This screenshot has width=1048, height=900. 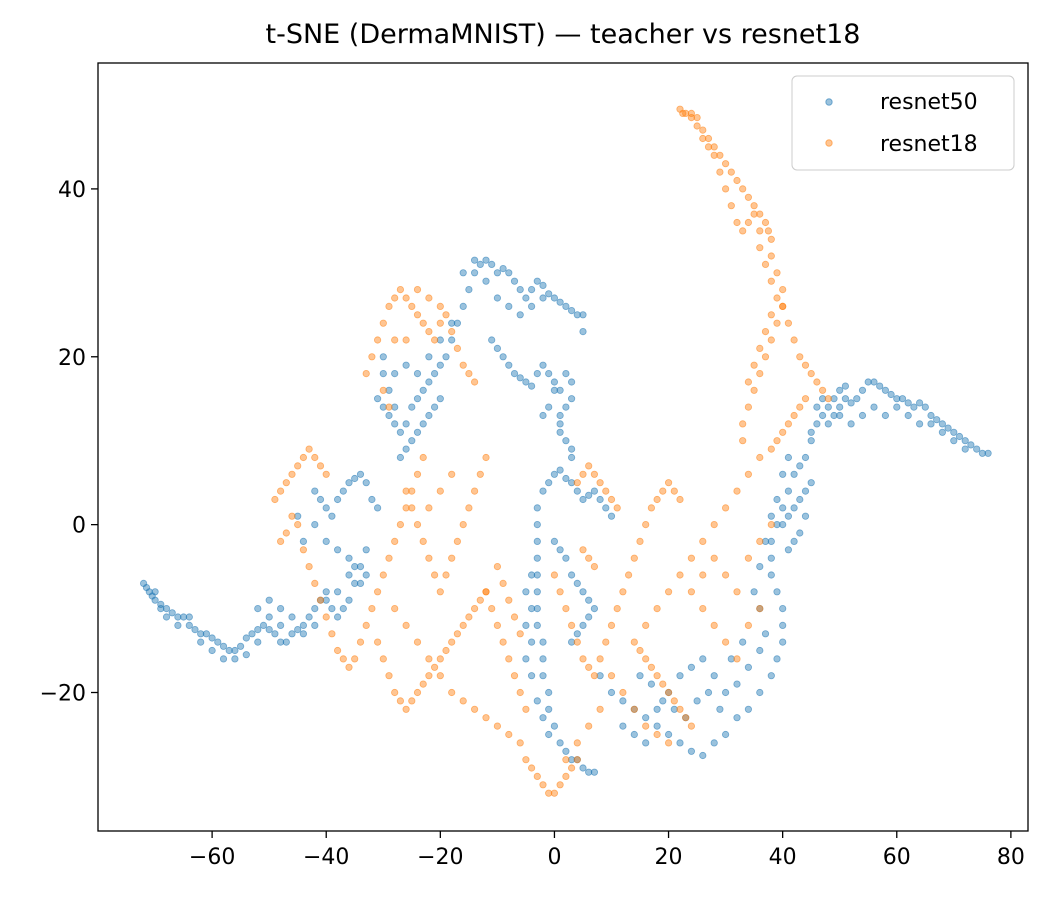 What do you see at coordinates (72, 190) in the screenshot?
I see `y-tick-label: 40` at bounding box center [72, 190].